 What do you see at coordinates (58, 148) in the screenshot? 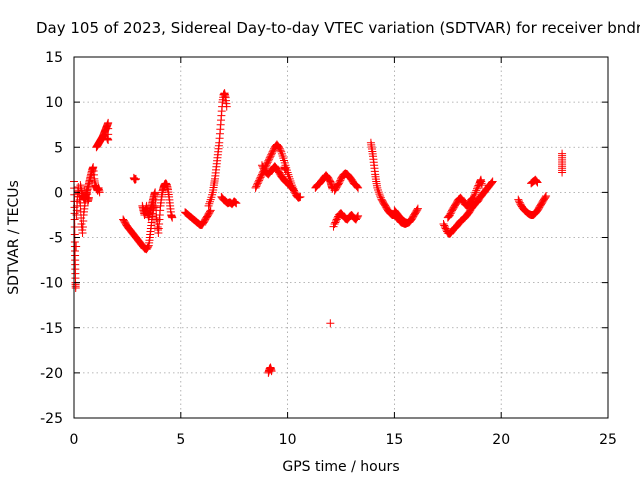
I see `y-tick-label: 5` at bounding box center [58, 148].